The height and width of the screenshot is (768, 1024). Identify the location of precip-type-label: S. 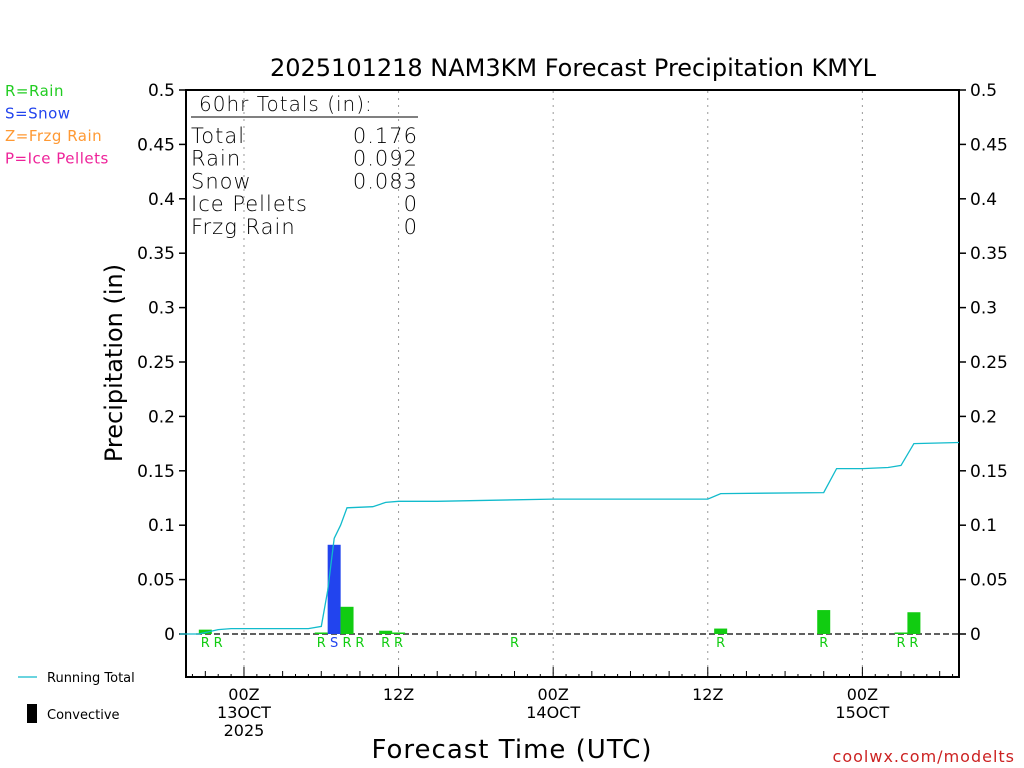
(334, 643).